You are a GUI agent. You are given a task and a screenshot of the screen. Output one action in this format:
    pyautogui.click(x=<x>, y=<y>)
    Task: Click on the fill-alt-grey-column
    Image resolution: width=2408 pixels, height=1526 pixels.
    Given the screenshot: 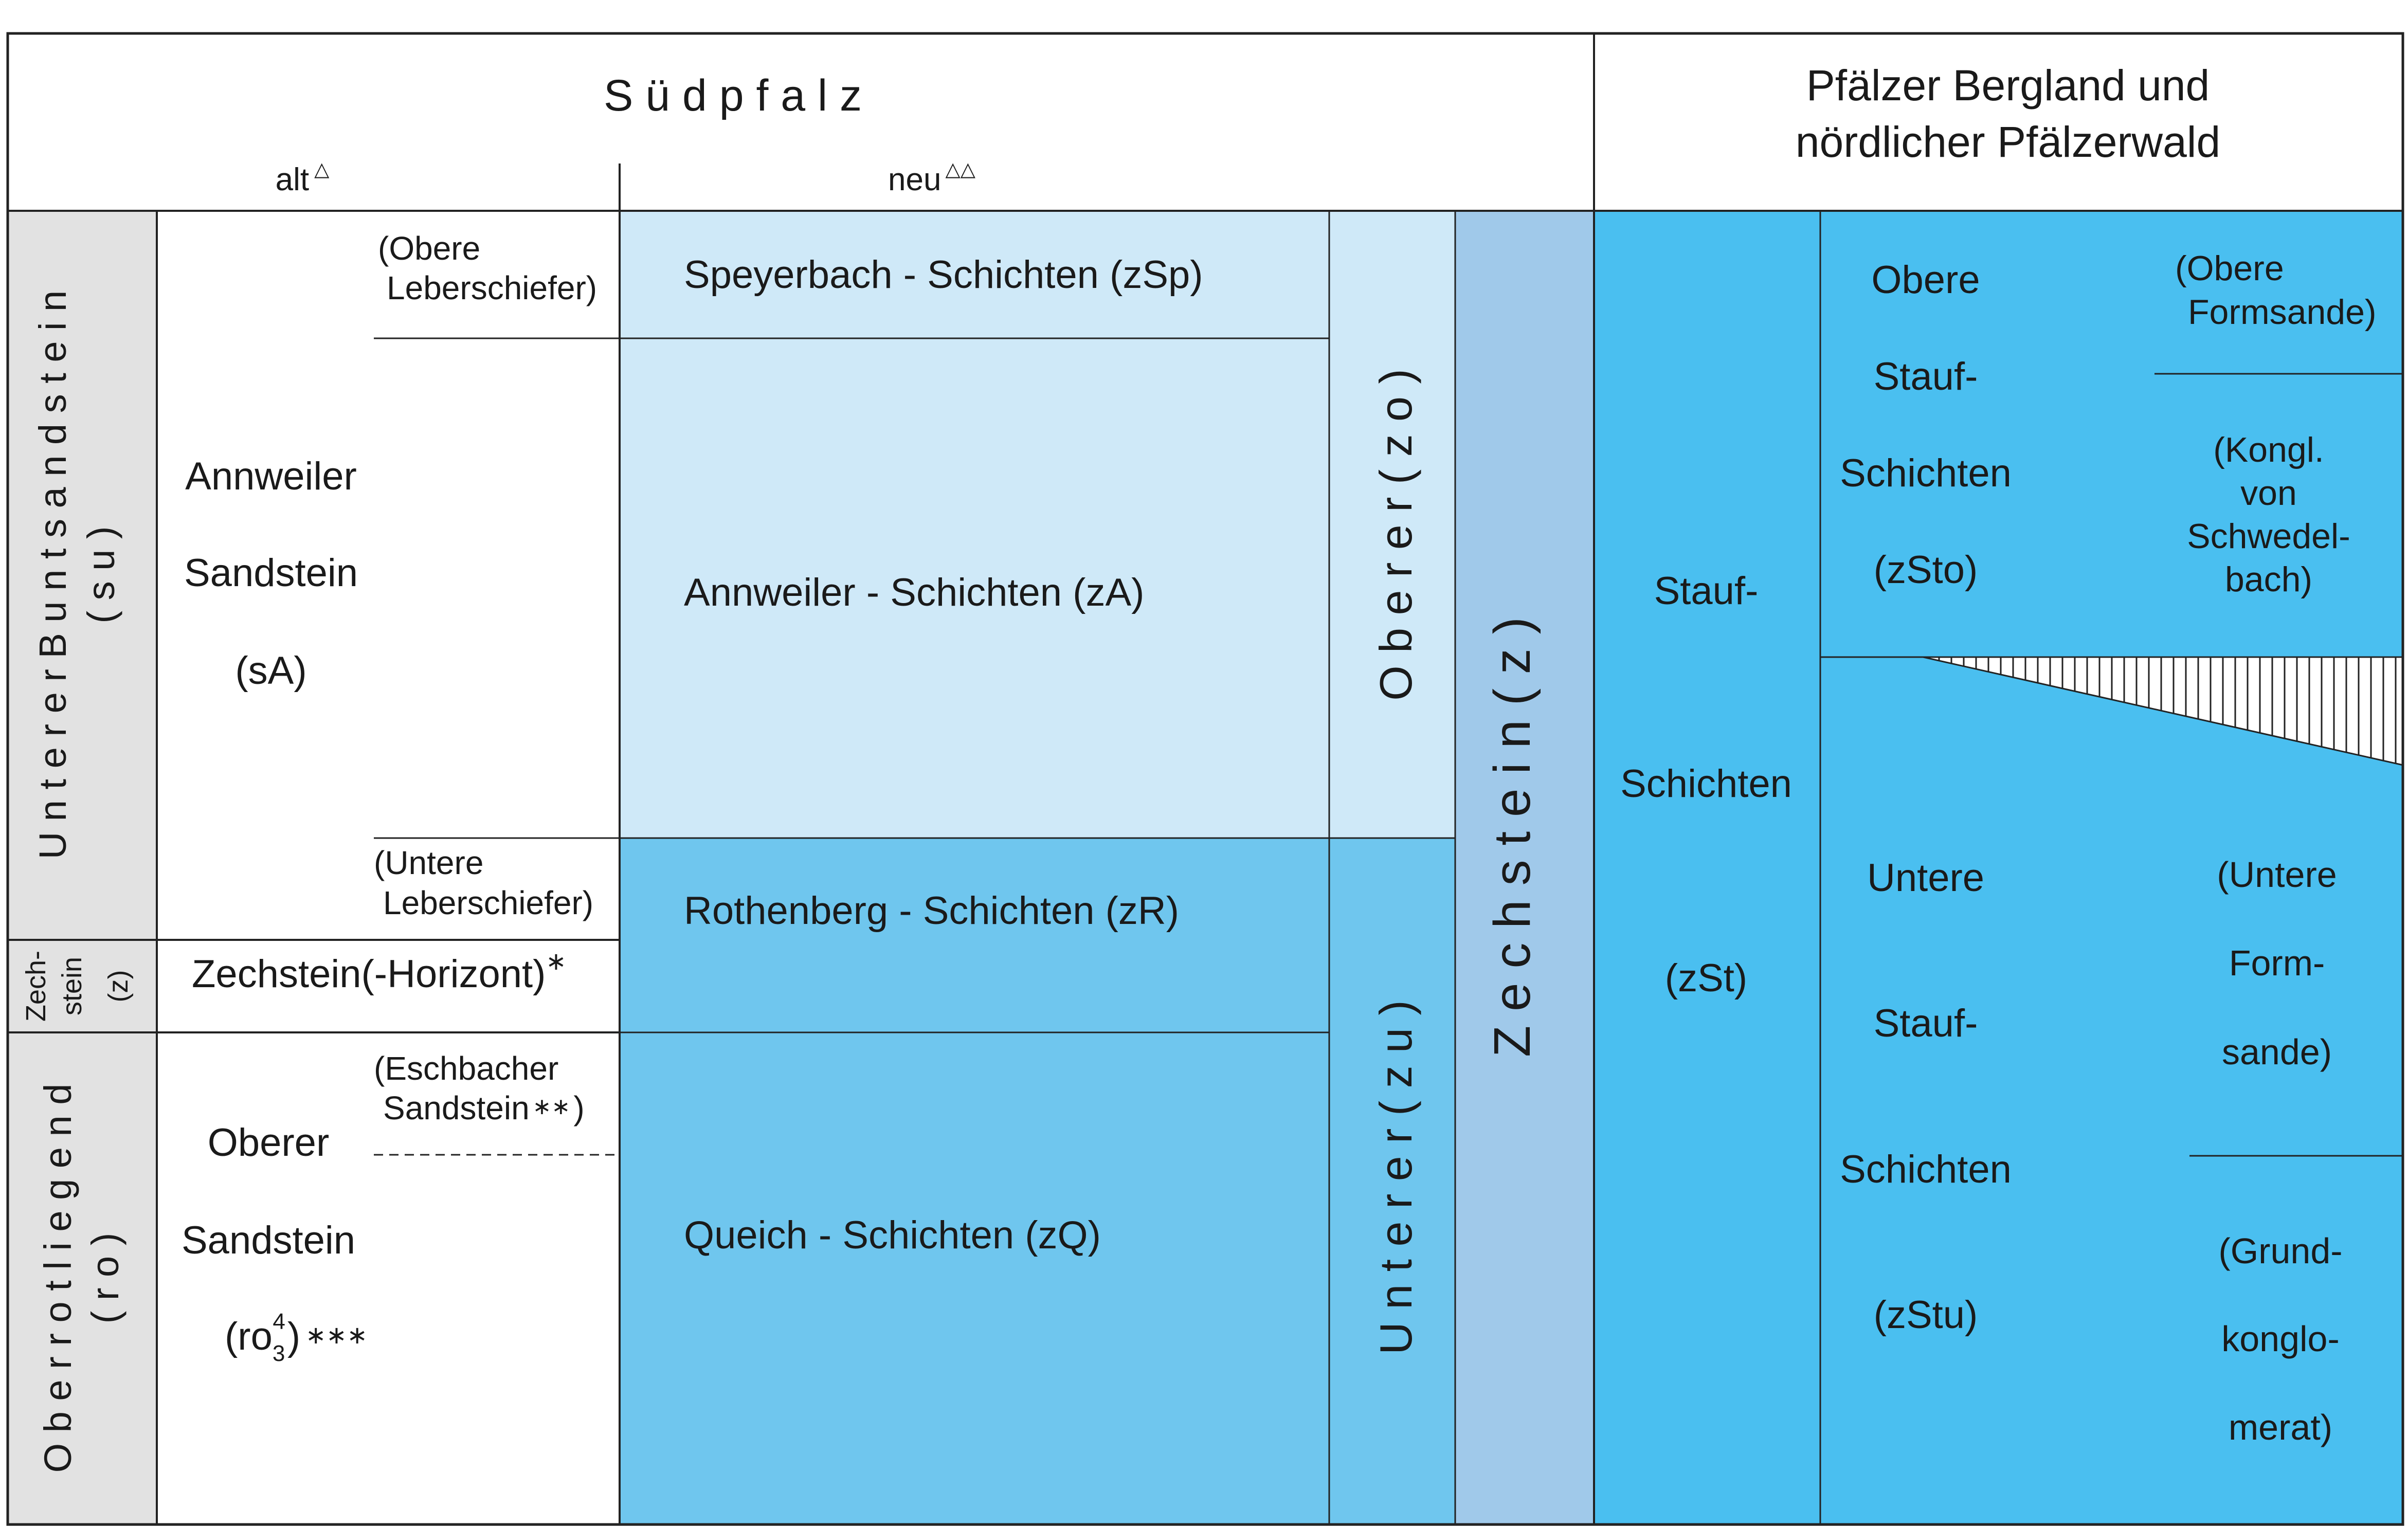 What is the action you would take?
    pyautogui.click(x=82, y=868)
    